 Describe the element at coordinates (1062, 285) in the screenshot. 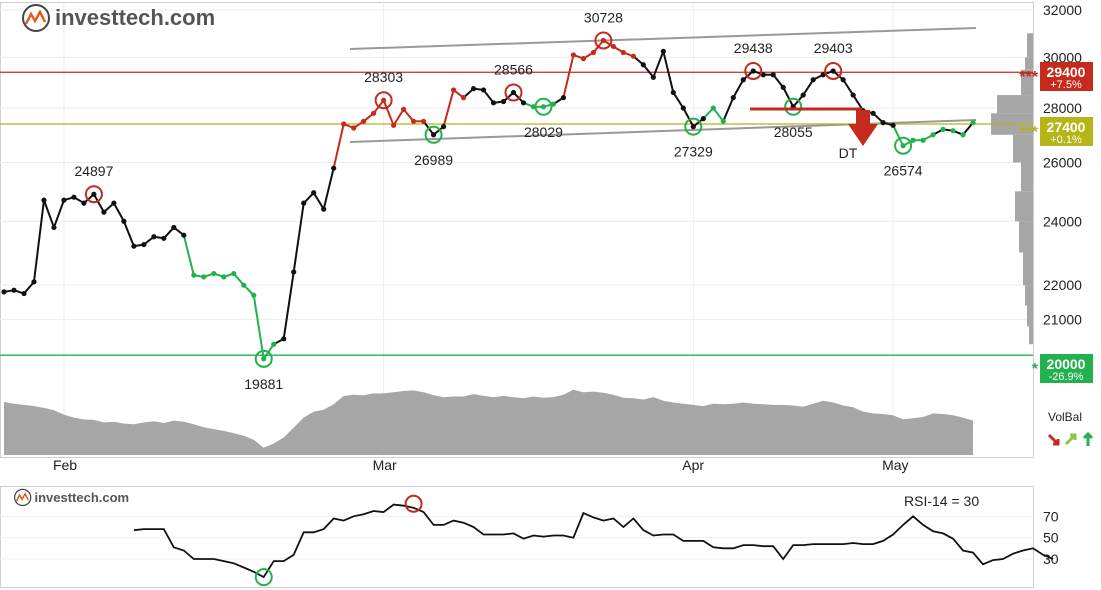

I see `y-tick-label: 22000` at that location.